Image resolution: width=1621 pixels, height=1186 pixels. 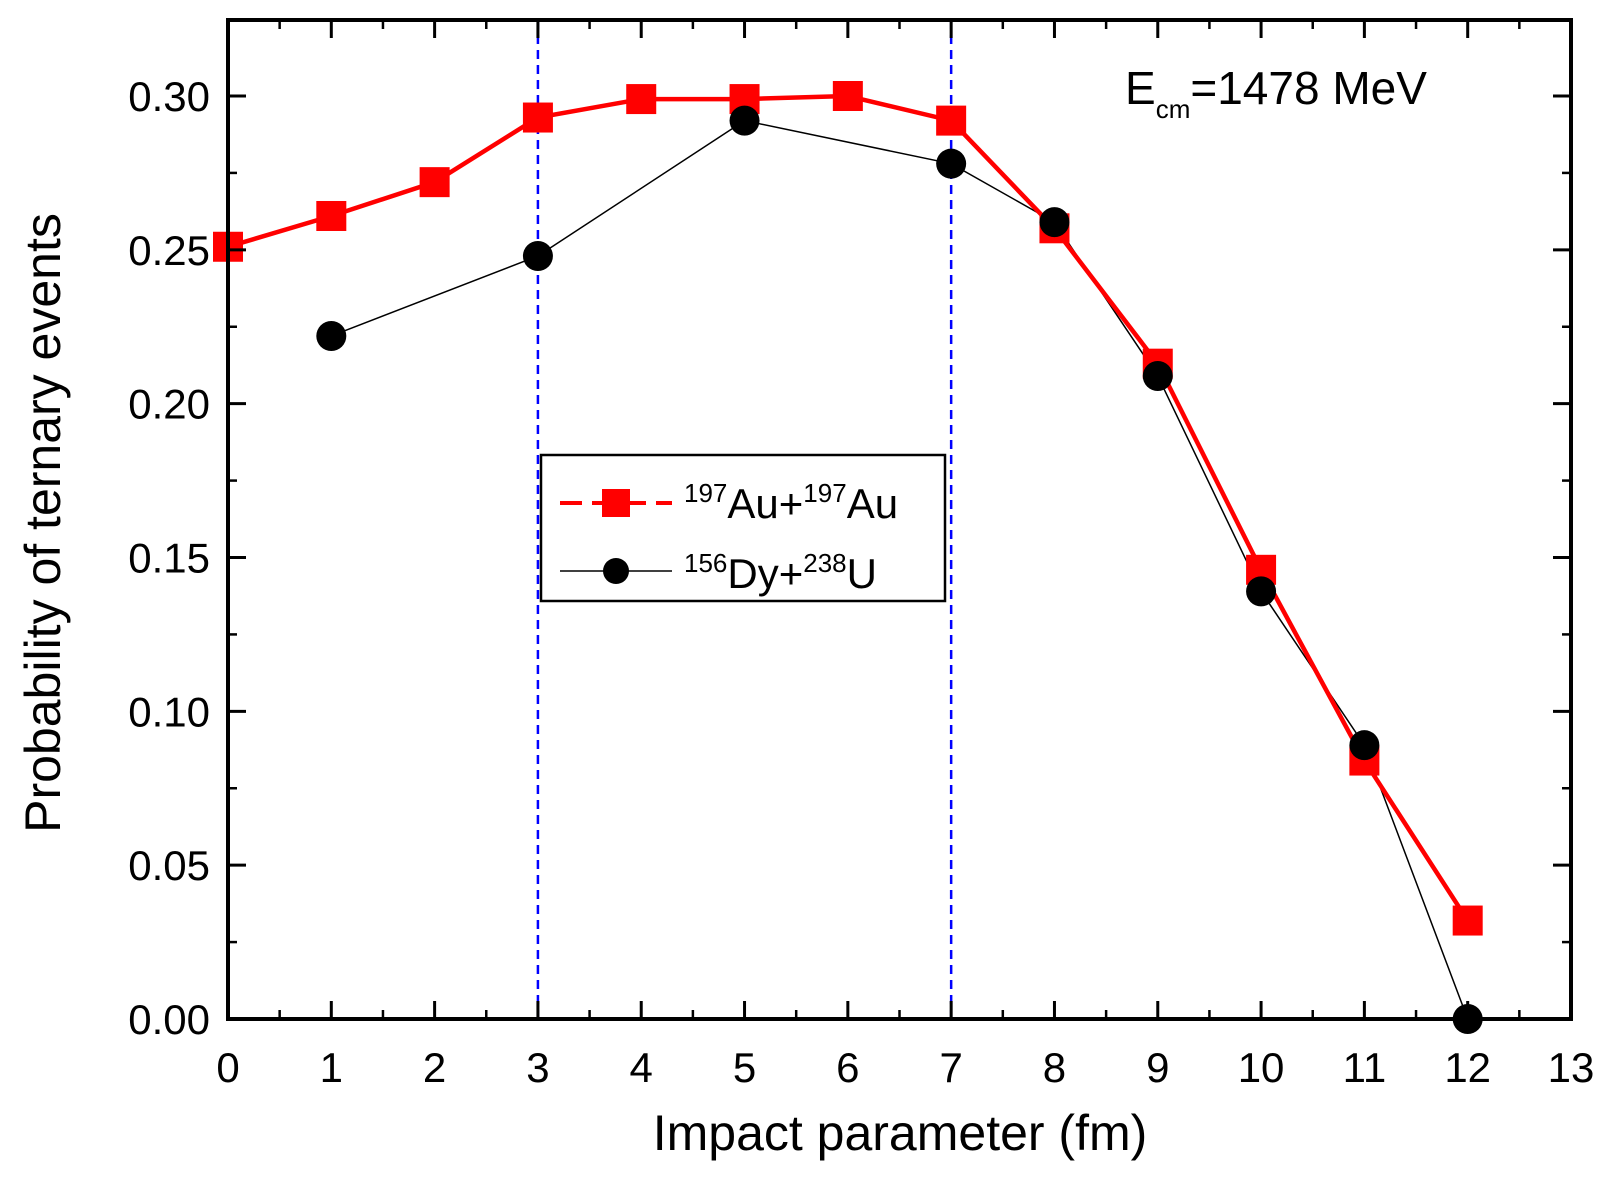 I want to click on legend-au-el2: Au, so click(x=872, y=503).